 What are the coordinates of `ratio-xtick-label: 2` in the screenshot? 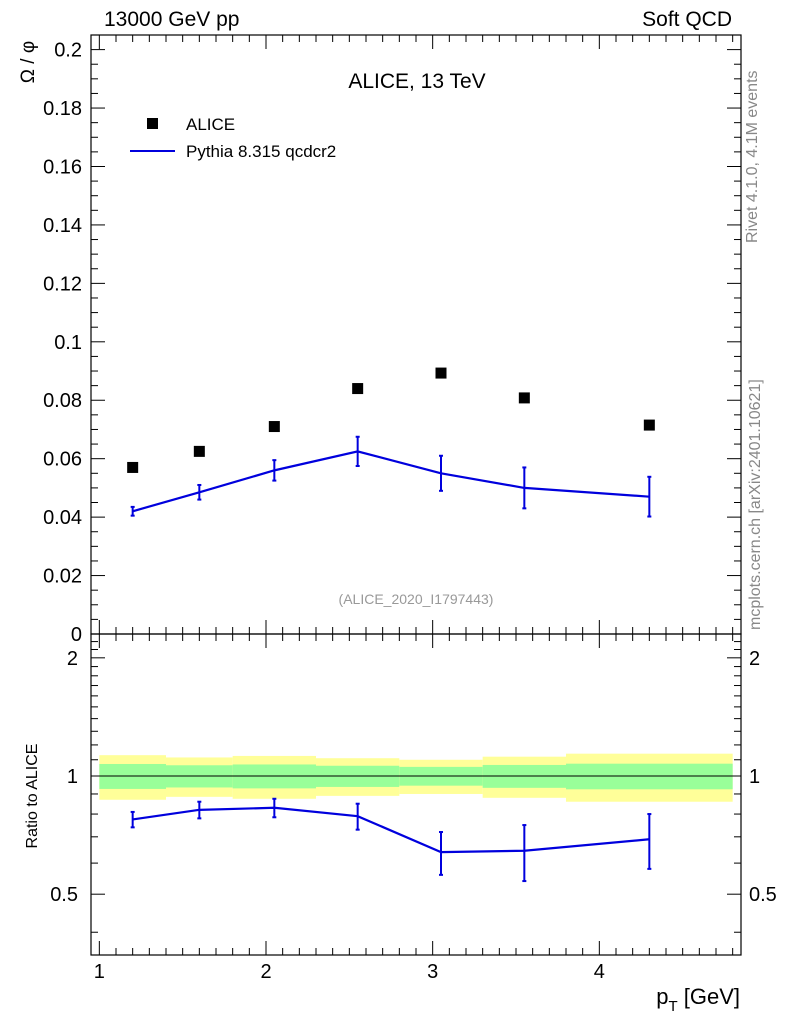 It's located at (265, 972).